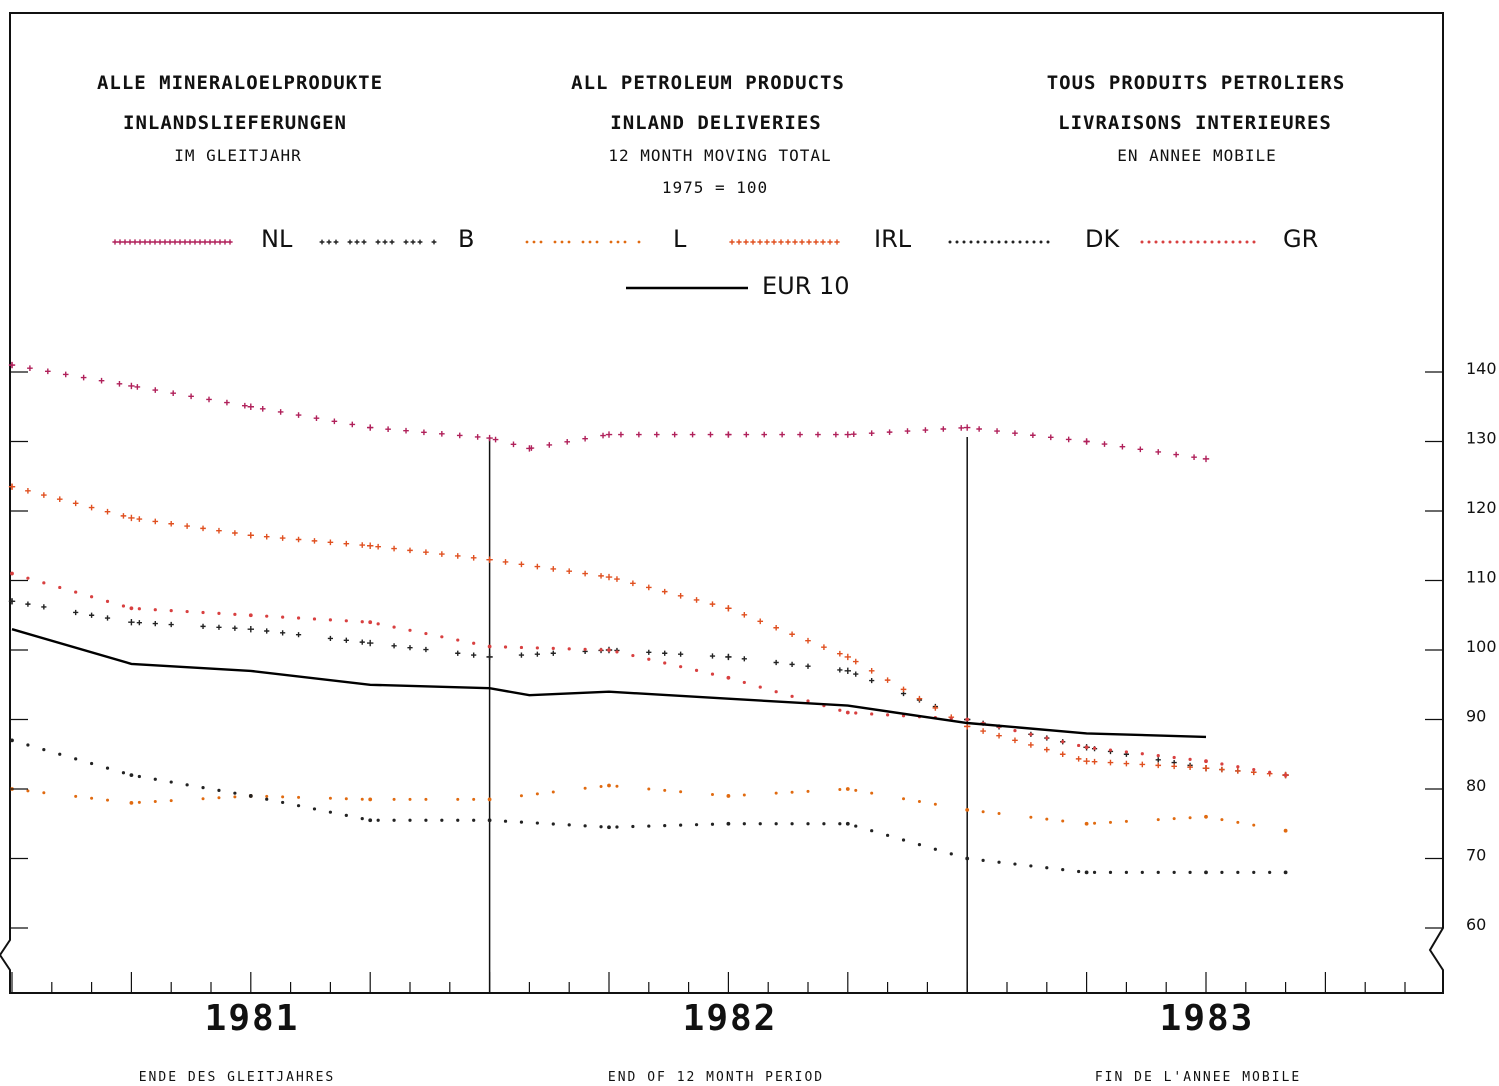 The width and height of the screenshot is (1499, 1086). What do you see at coordinates (649, 806) in the screenshot?
I see `series-dk` at bounding box center [649, 806].